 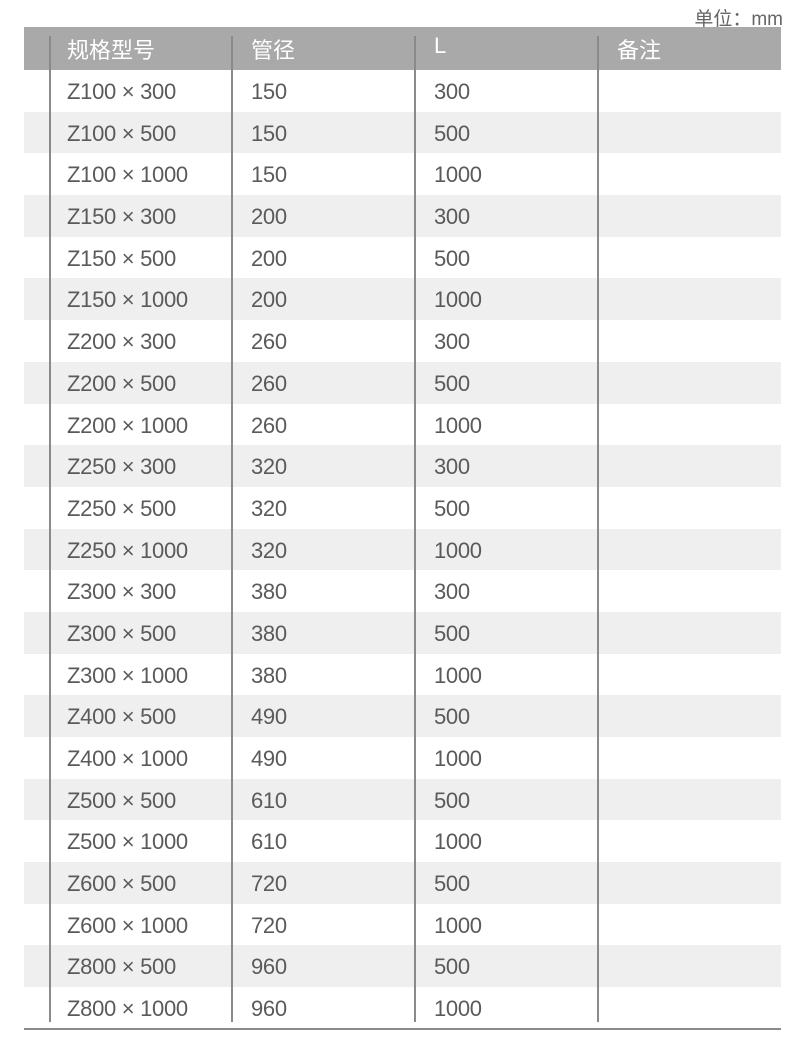 What do you see at coordinates (402, 632) in the screenshot?
I see `table-row: Z300 × 500 380 500` at bounding box center [402, 632].